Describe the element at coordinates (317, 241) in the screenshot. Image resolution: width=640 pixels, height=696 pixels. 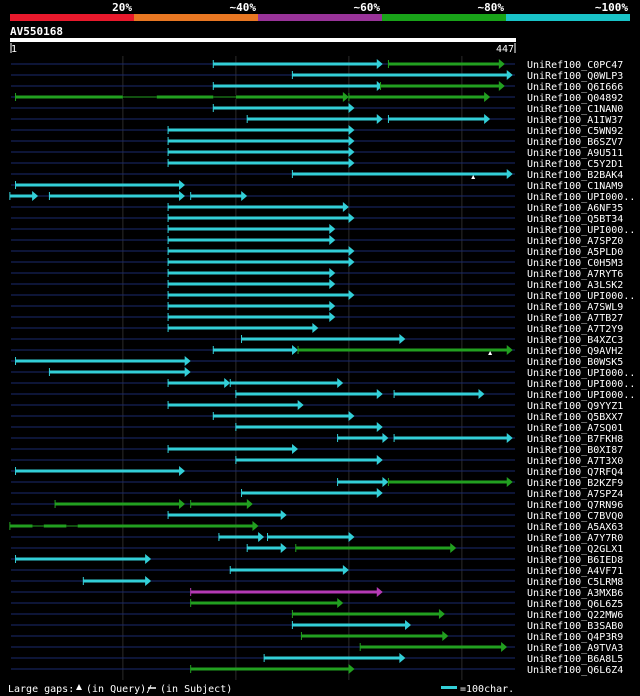
I see `hit-row: UniRef100_A7SPZ0` at that location.